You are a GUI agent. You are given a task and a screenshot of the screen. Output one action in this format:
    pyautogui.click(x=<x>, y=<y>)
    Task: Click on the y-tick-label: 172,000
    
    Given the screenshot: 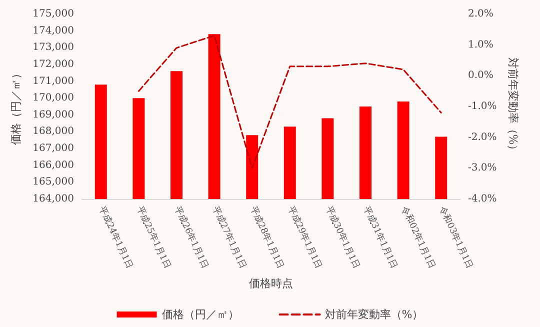 What is the action you would take?
    pyautogui.click(x=53, y=64)
    